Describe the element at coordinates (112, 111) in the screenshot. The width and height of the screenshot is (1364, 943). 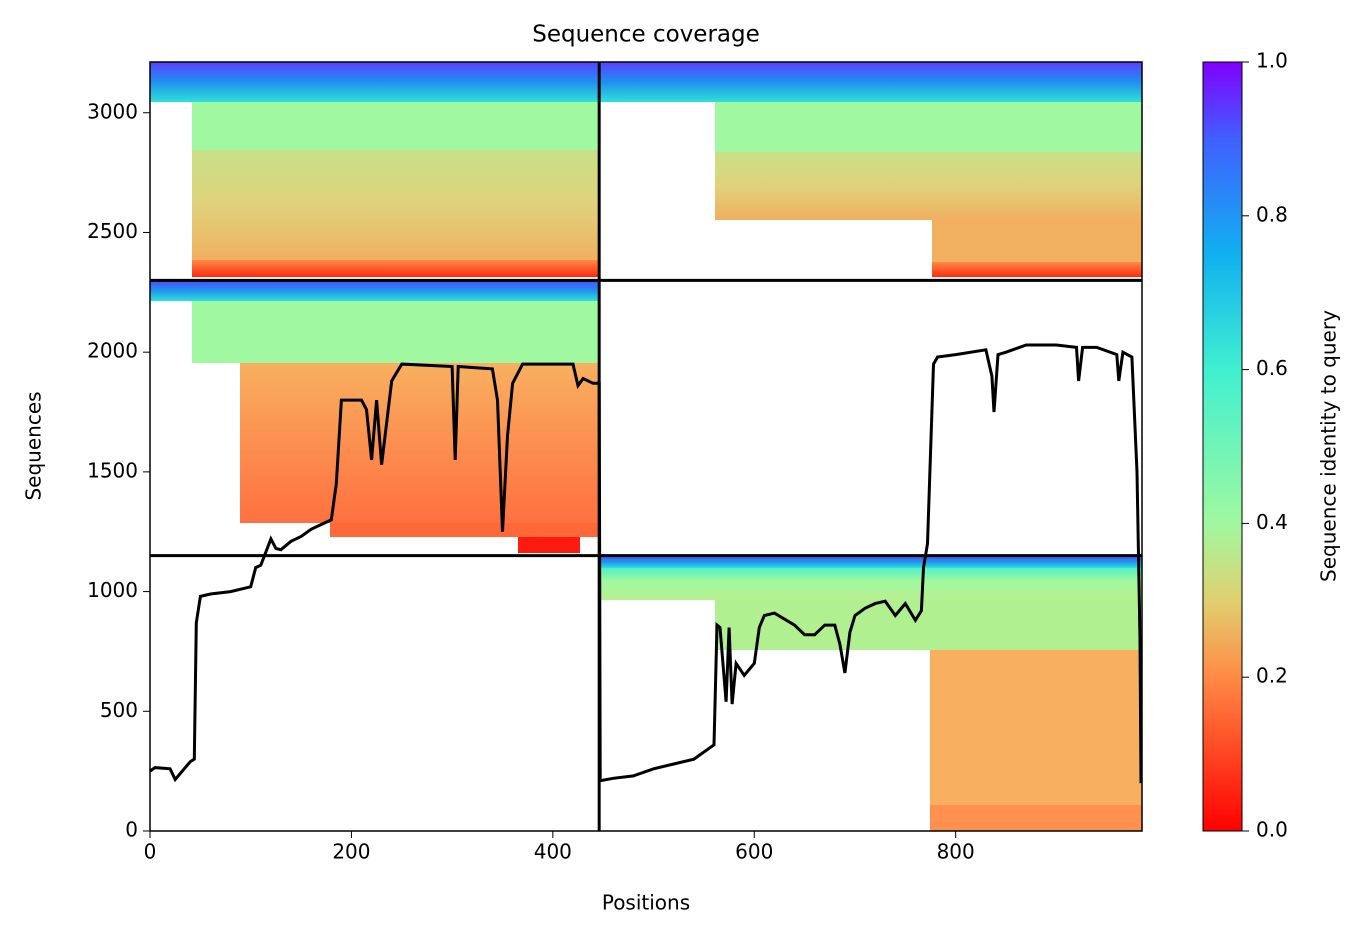
I see `y-tick-label: 3000` at that location.